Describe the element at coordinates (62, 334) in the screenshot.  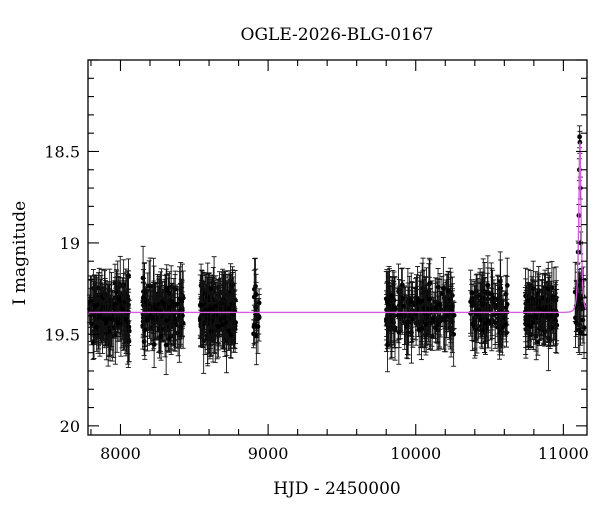
I see `y-tick-label: 19.5` at that location.